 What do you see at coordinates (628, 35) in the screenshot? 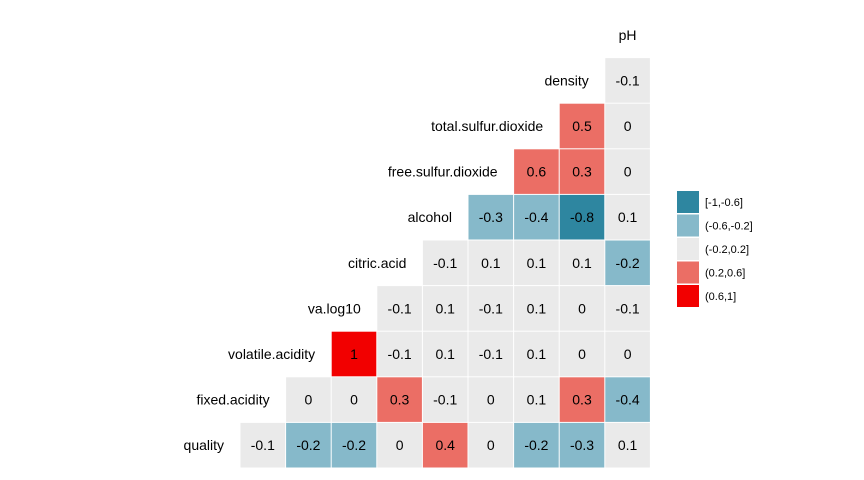
I see `variable-label: pH` at bounding box center [628, 35].